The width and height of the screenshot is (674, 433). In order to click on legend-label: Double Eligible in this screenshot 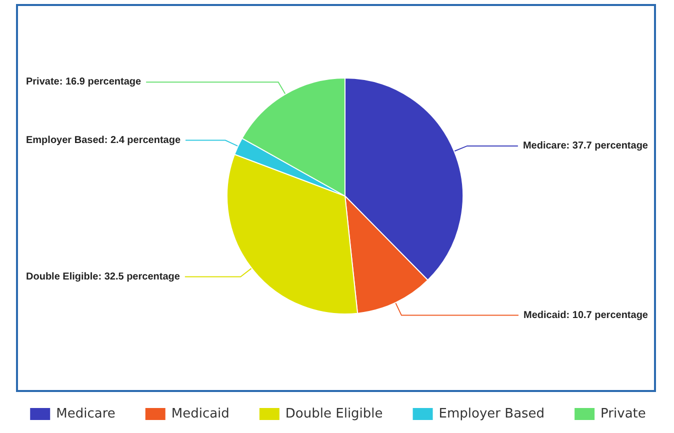, I will do `click(334, 414)`.